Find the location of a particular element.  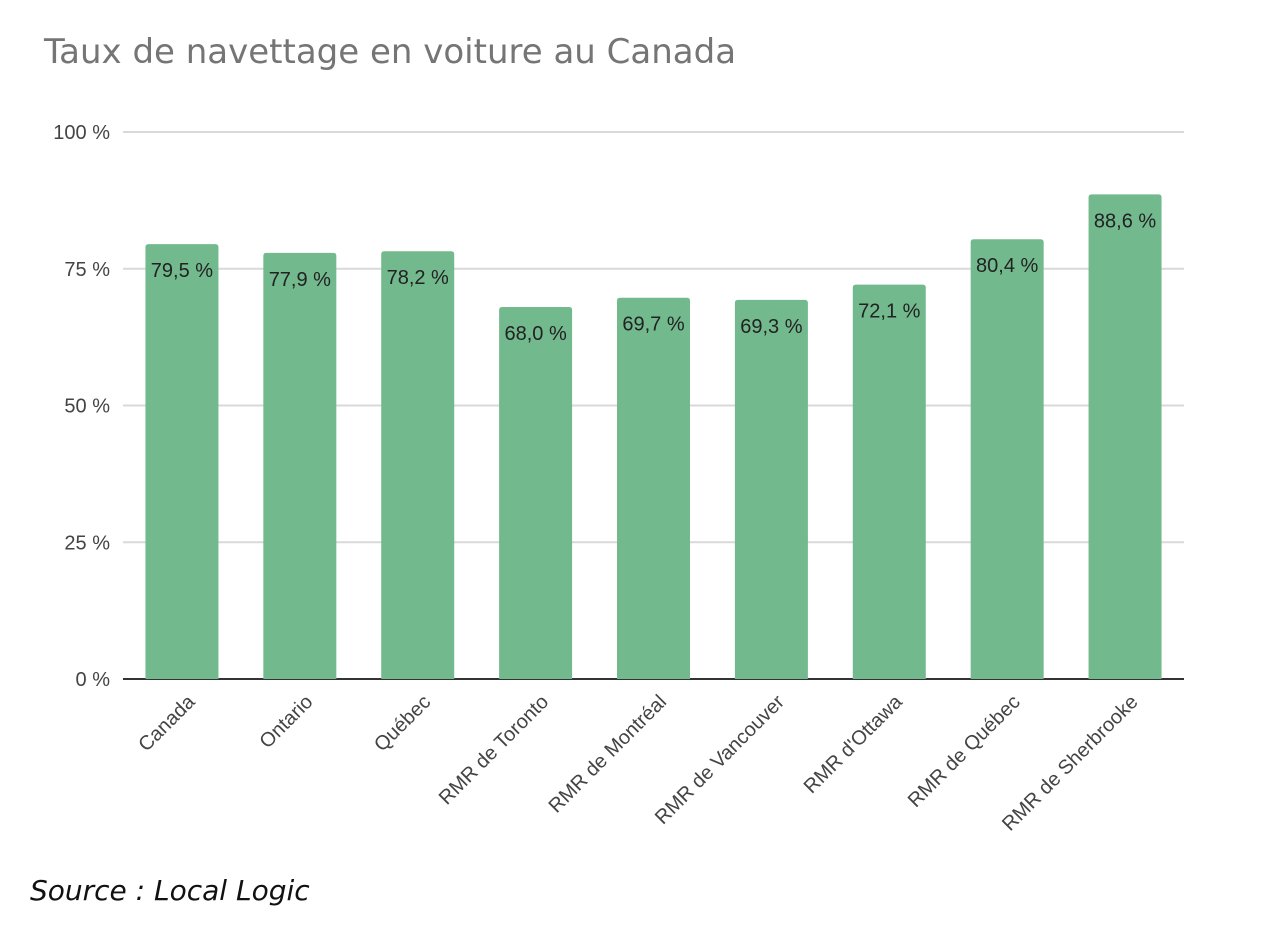

bar-value-label: 72,1 % is located at coordinates (889, 312).